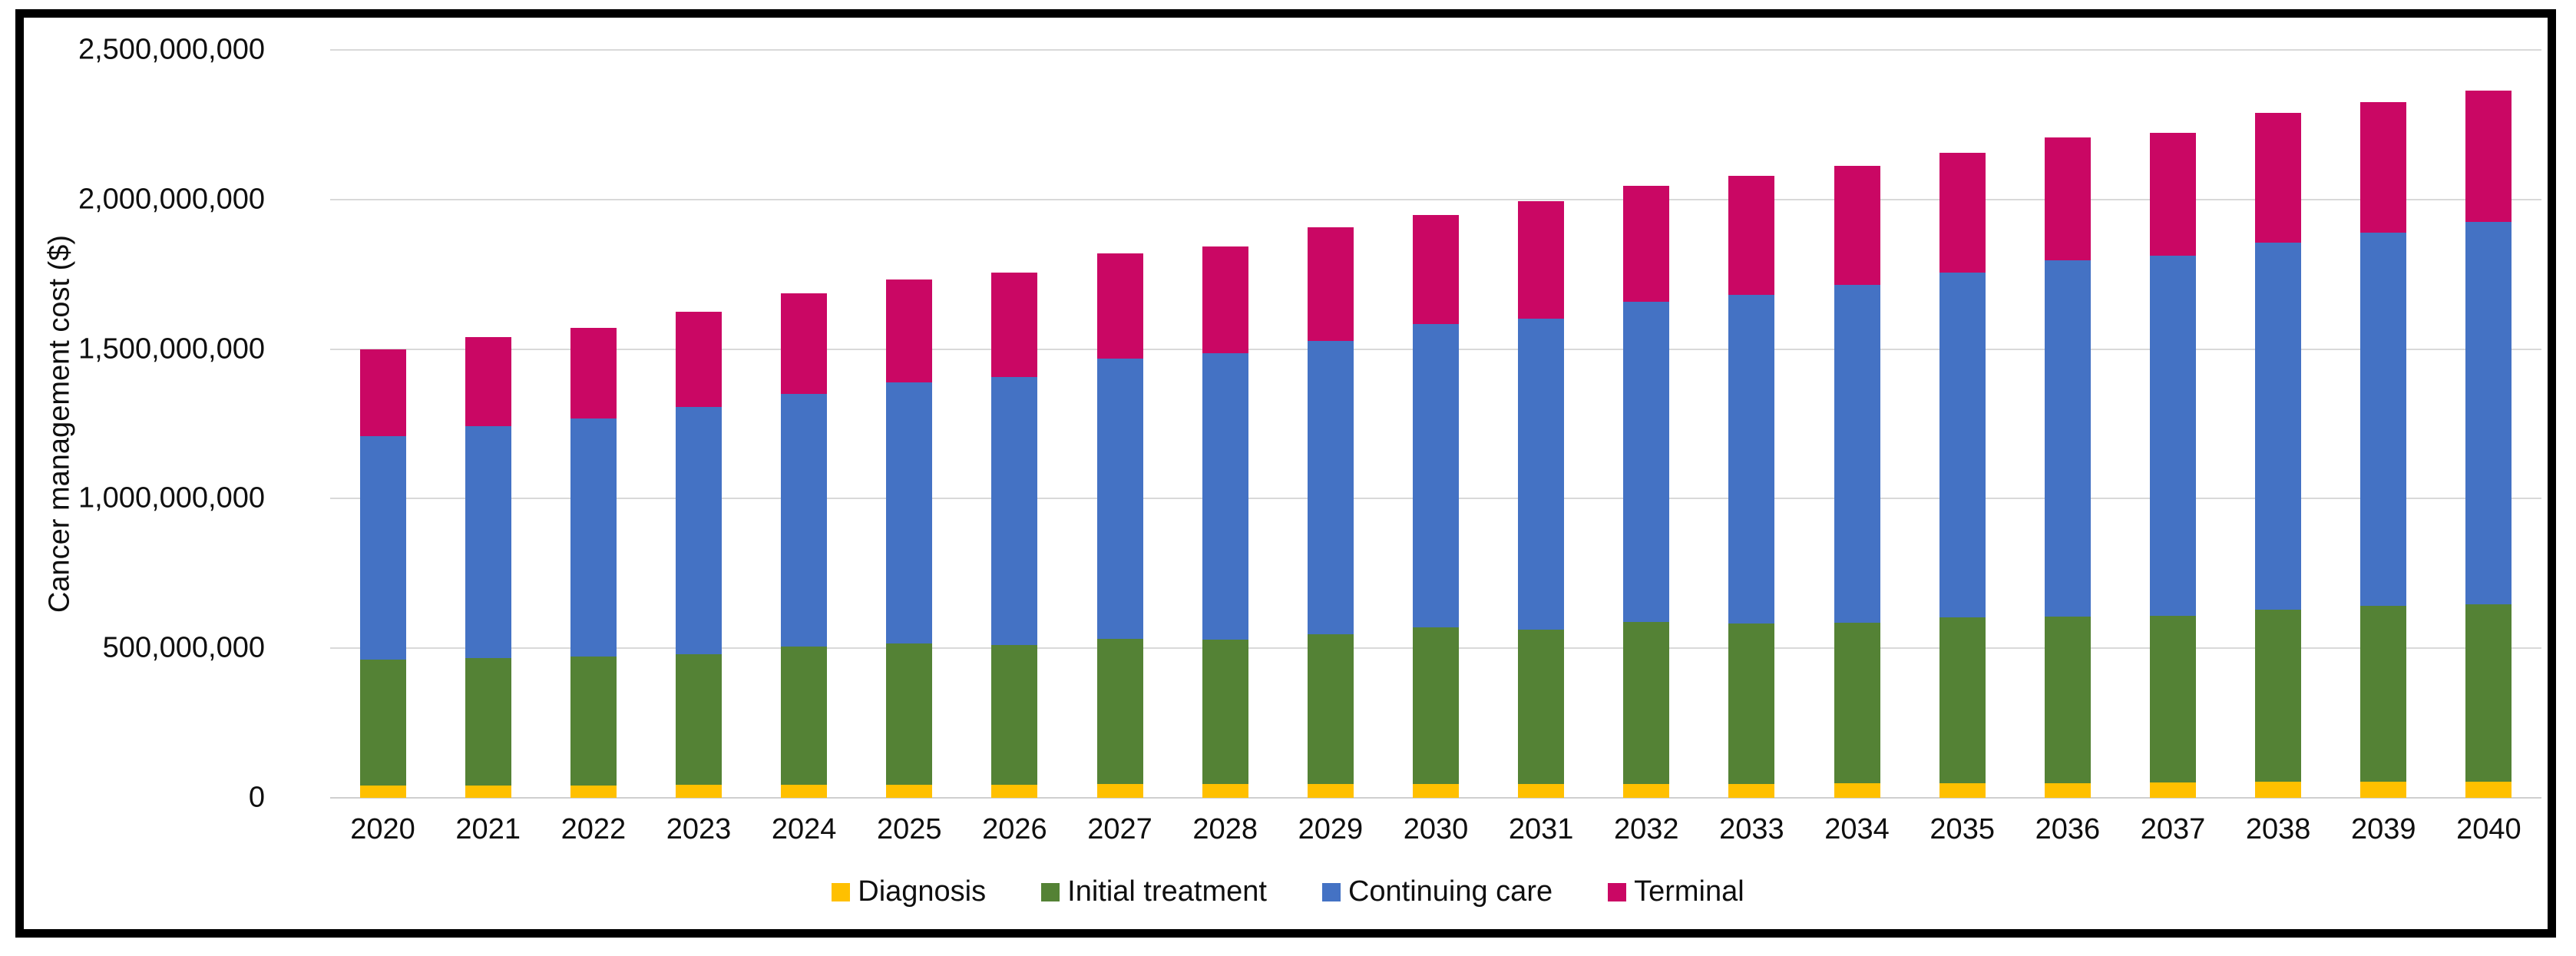 The height and width of the screenshot is (956, 2576). I want to click on bar-group-2038, so click(2278, 455).